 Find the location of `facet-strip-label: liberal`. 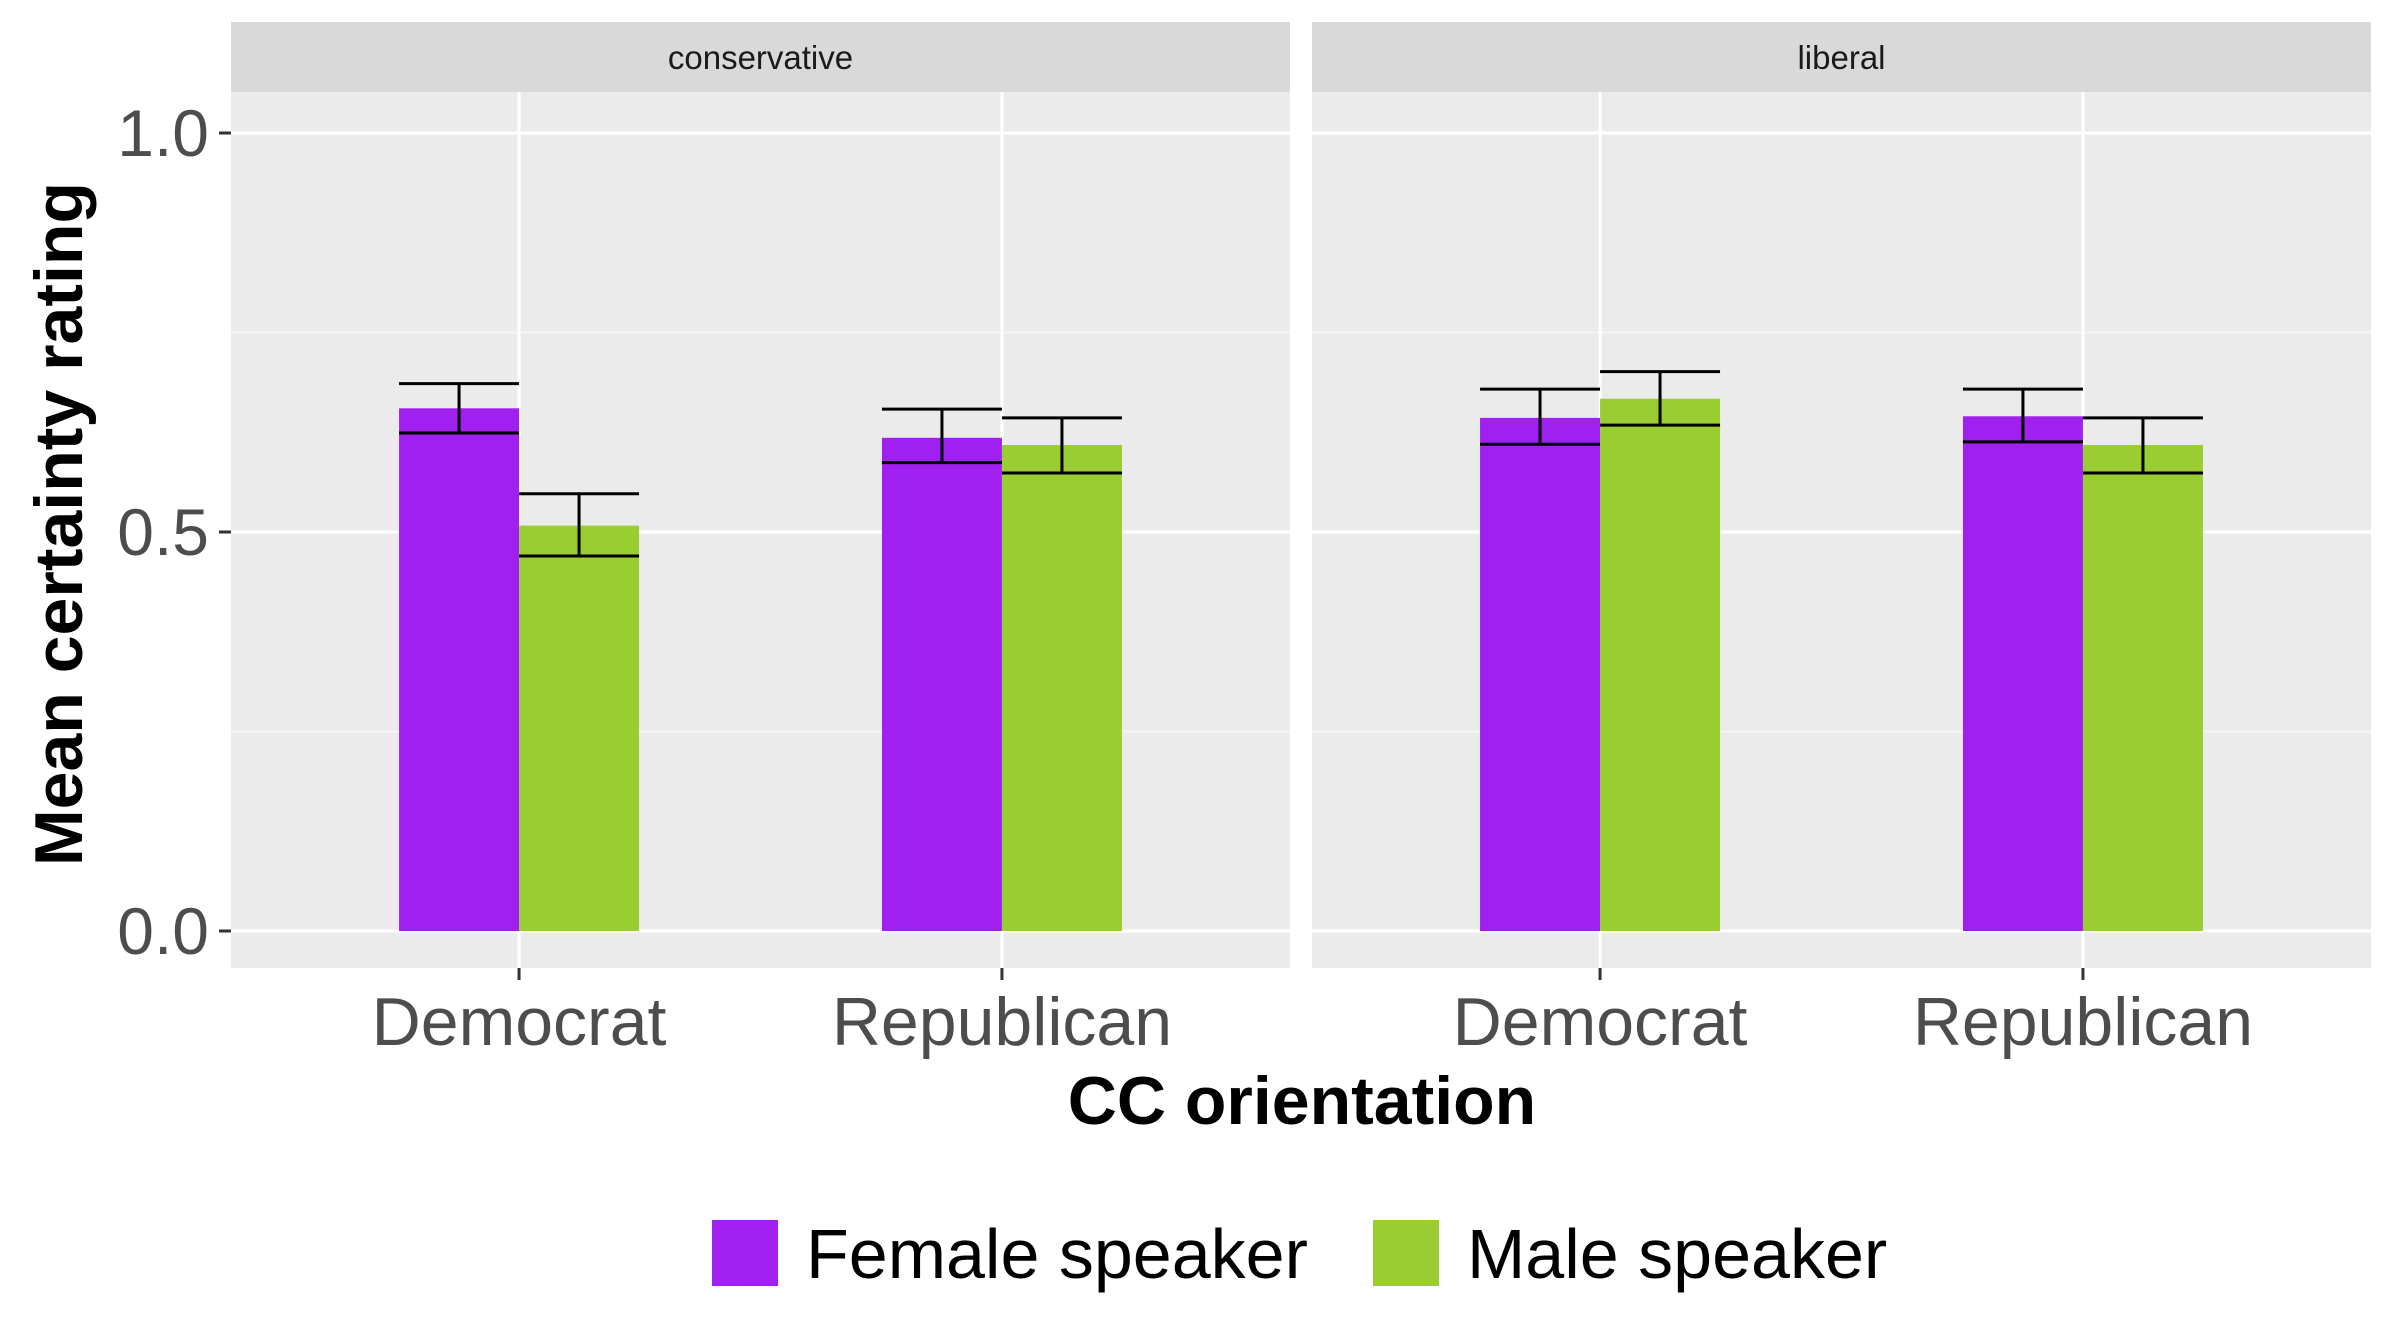

facet-strip-label: liberal is located at coordinates (1841, 57).